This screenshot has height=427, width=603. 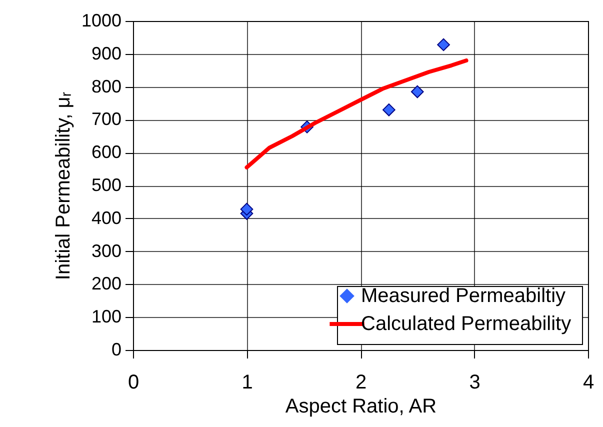 What do you see at coordinates (106, 316) in the screenshot?
I see `y-tick-label: 100` at bounding box center [106, 316].